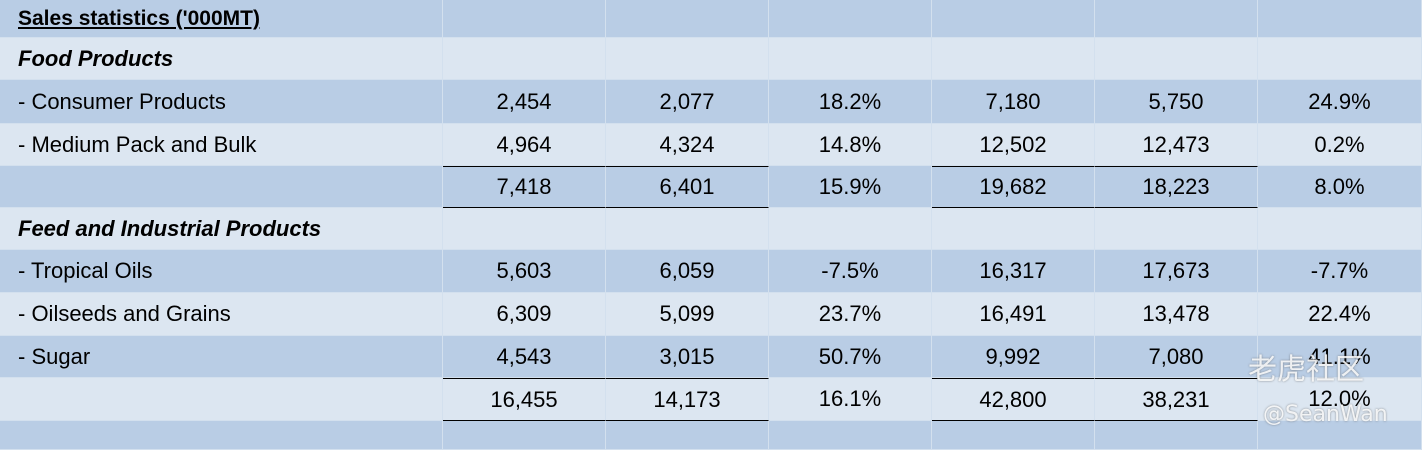 This screenshot has height=450, width=1422. What do you see at coordinates (1176, 357) in the screenshot?
I see `value-cell: 7,080` at bounding box center [1176, 357].